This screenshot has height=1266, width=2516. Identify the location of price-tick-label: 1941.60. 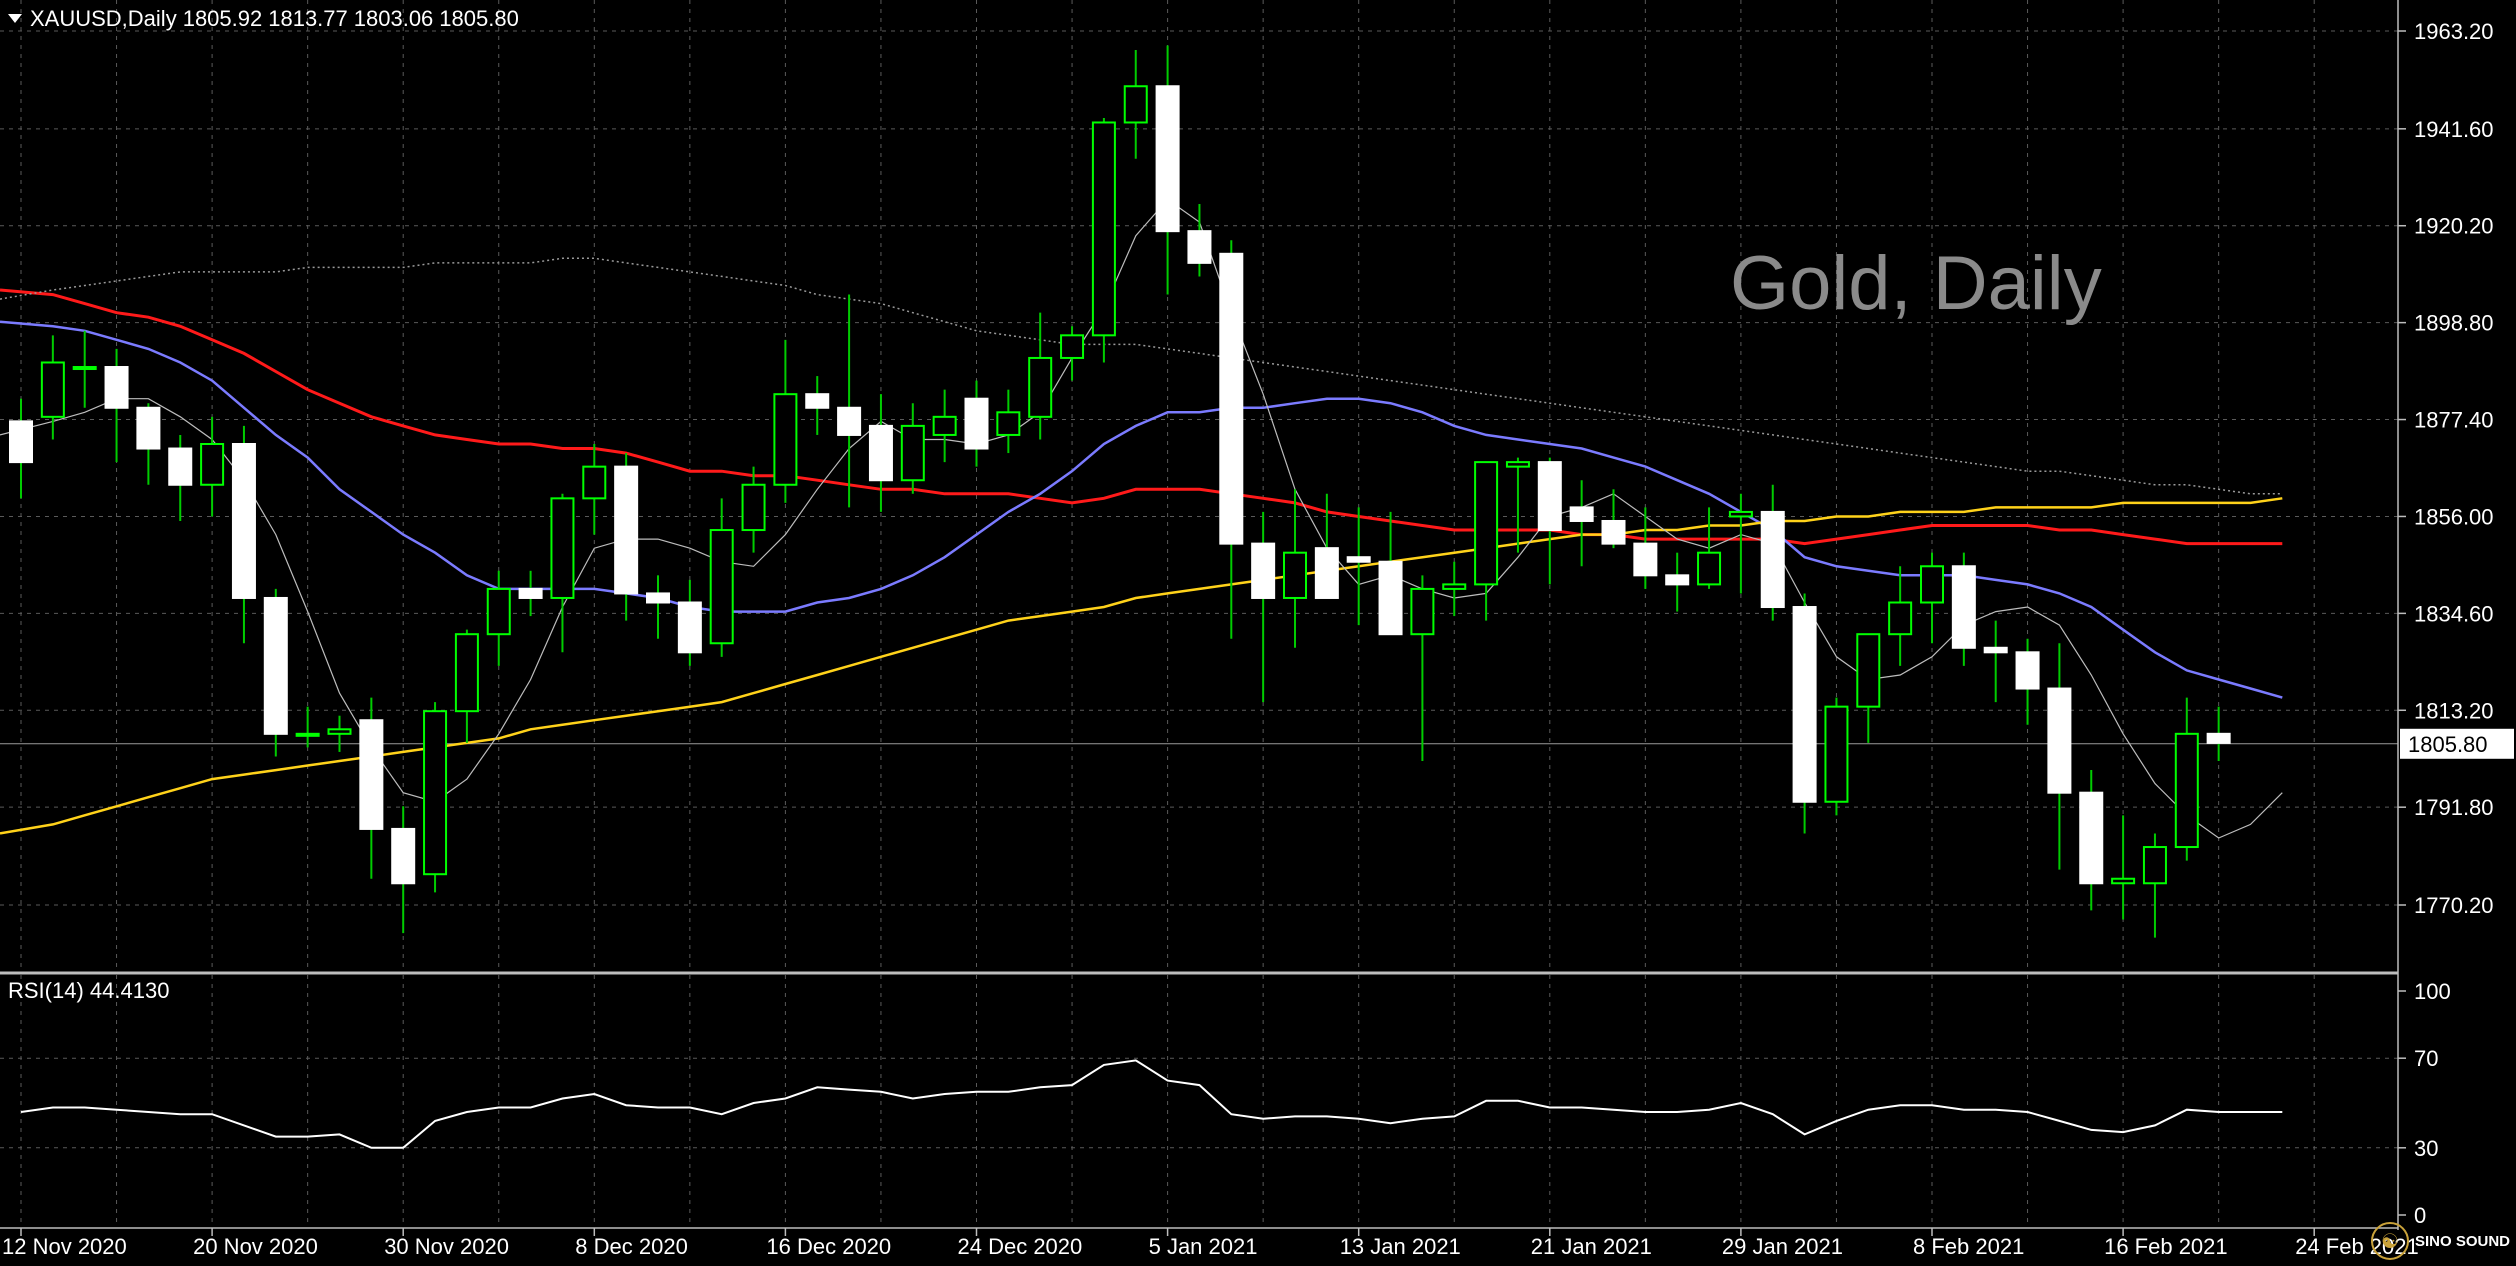
(2454, 129).